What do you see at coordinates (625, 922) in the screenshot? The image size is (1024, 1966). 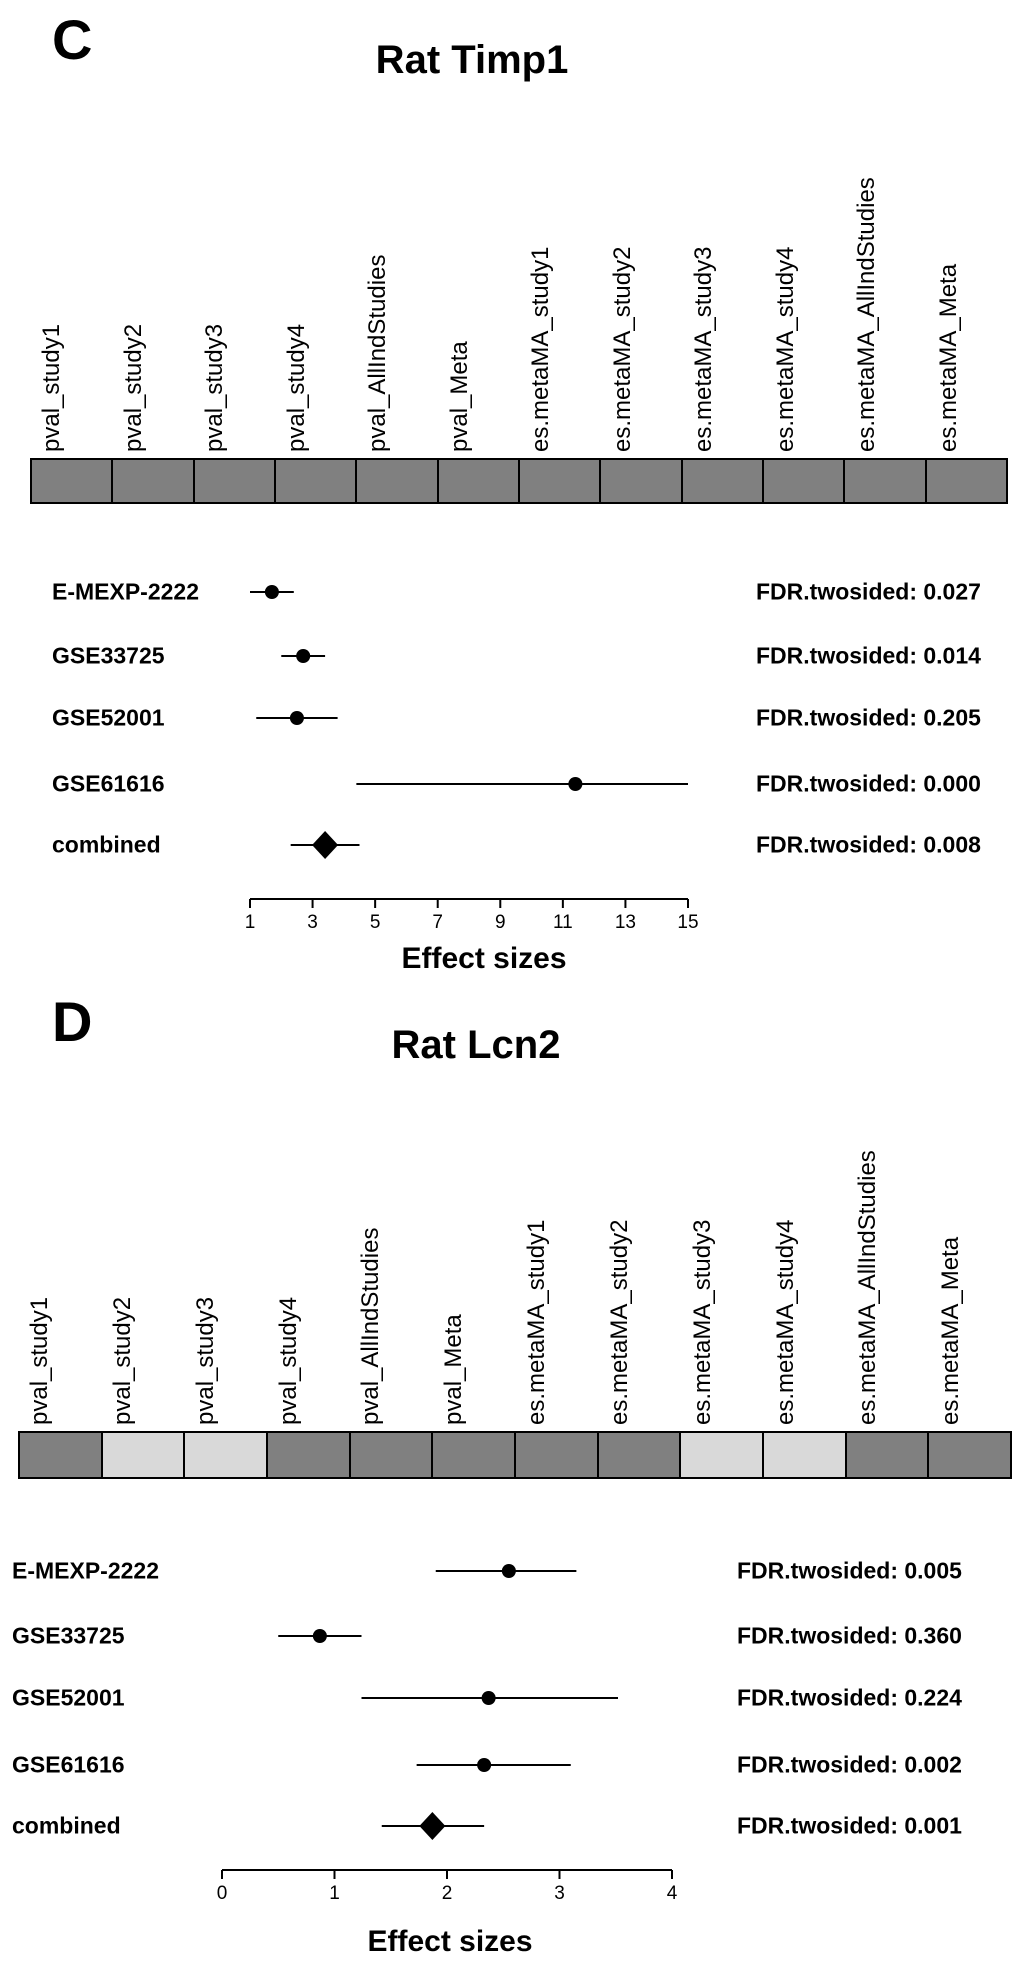 I see `x-tick-label: 13` at bounding box center [625, 922].